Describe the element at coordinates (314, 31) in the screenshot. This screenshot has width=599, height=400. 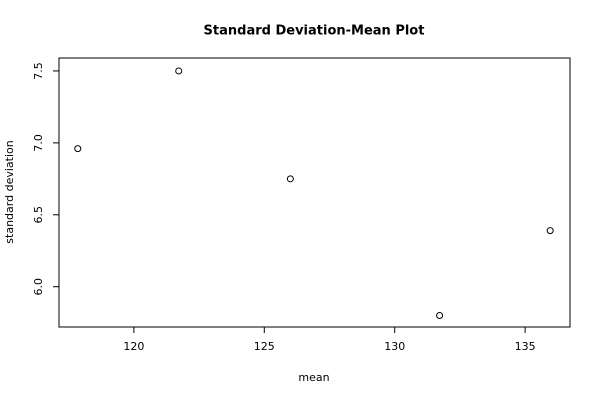
I see `chart-title: Standard Deviation-Mean Plot` at that location.